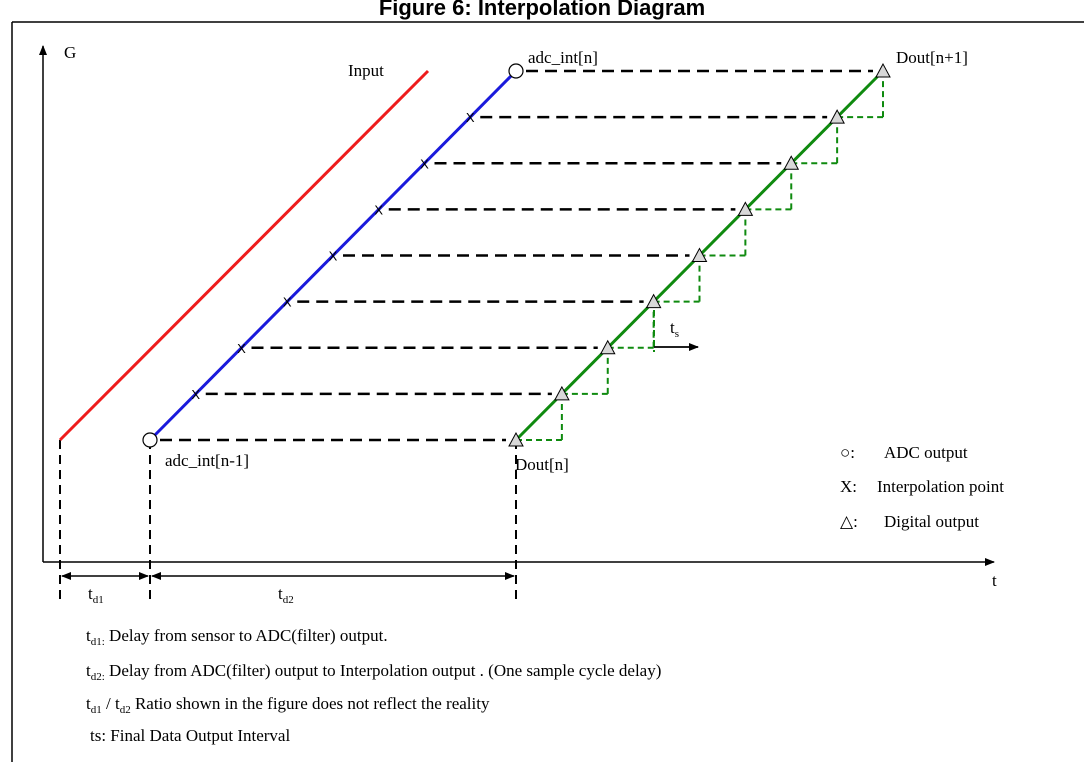 The image size is (1084, 762). Describe the element at coordinates (940, 486) in the screenshot. I see `legend-interp-text: Interpolation point` at that location.